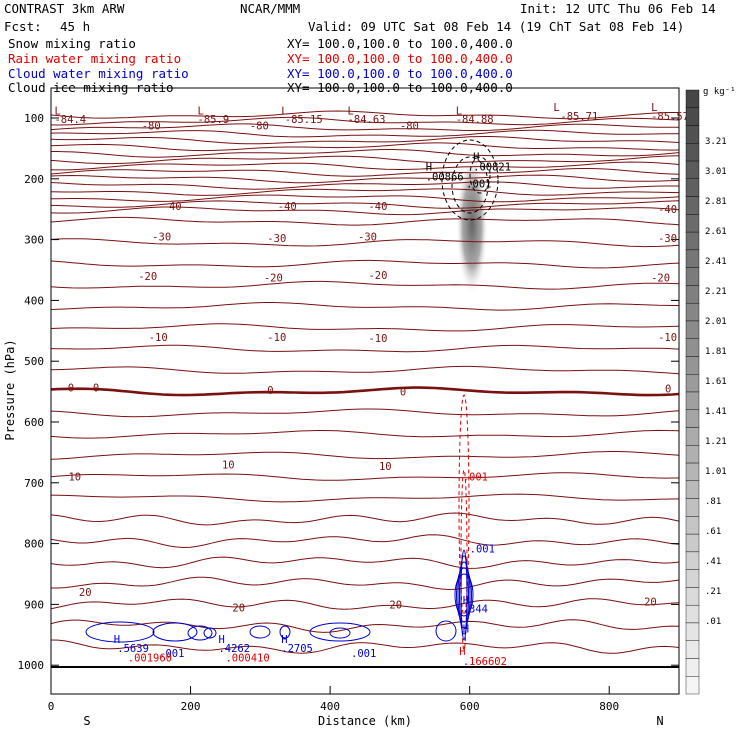 The image size is (740, 740). What do you see at coordinates (713, 562) in the screenshot?
I see `colorbar-label: .41` at bounding box center [713, 562].